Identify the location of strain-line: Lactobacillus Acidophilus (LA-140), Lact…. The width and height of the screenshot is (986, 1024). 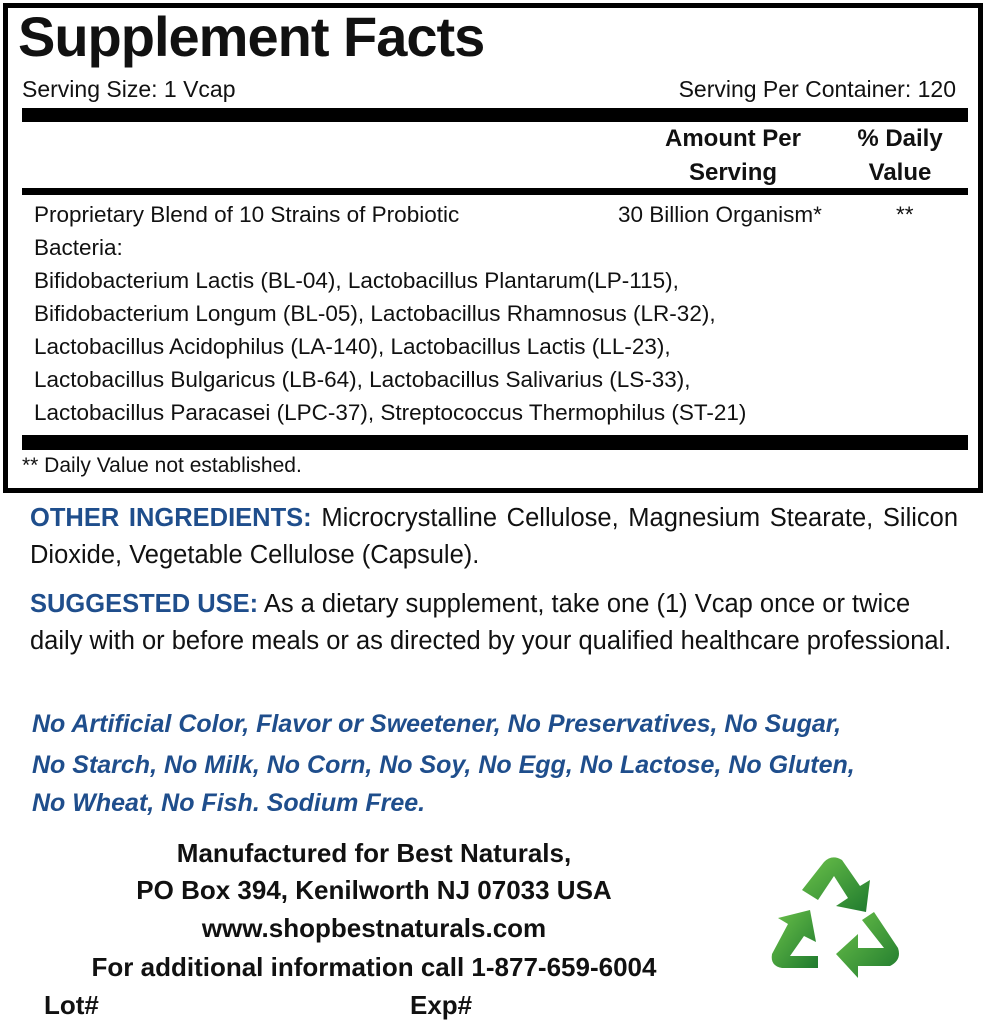
(352, 346).